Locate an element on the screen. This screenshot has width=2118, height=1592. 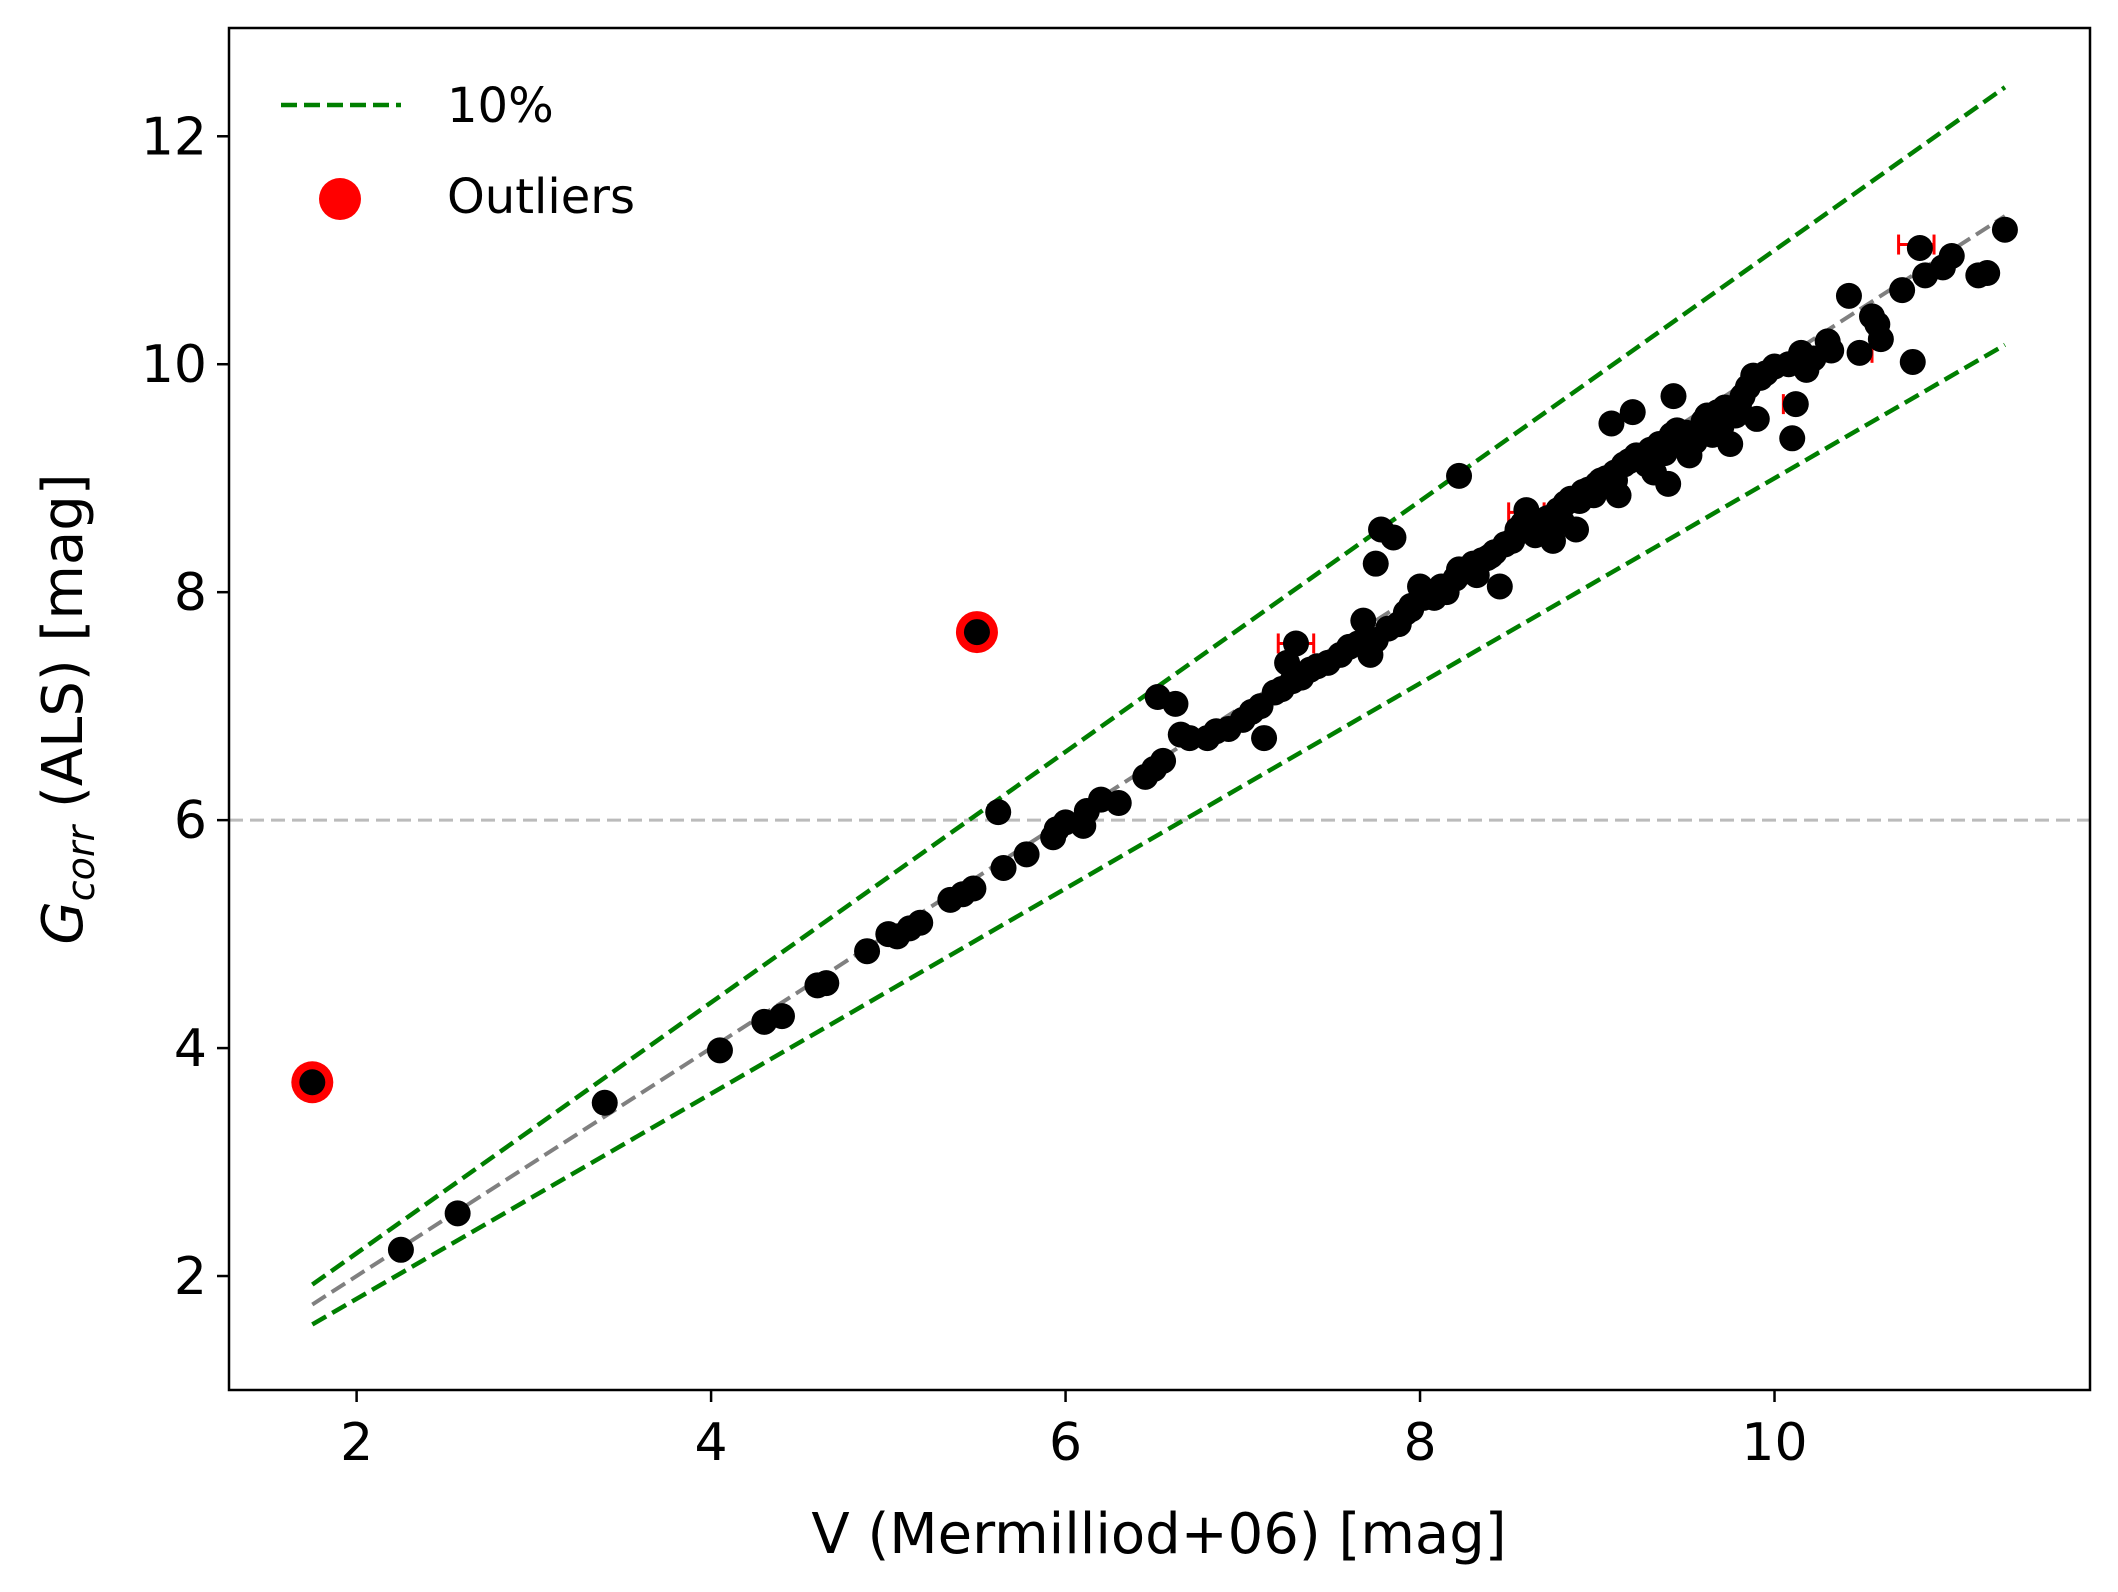
x-tick-label: 8 is located at coordinates (1419, 1443).